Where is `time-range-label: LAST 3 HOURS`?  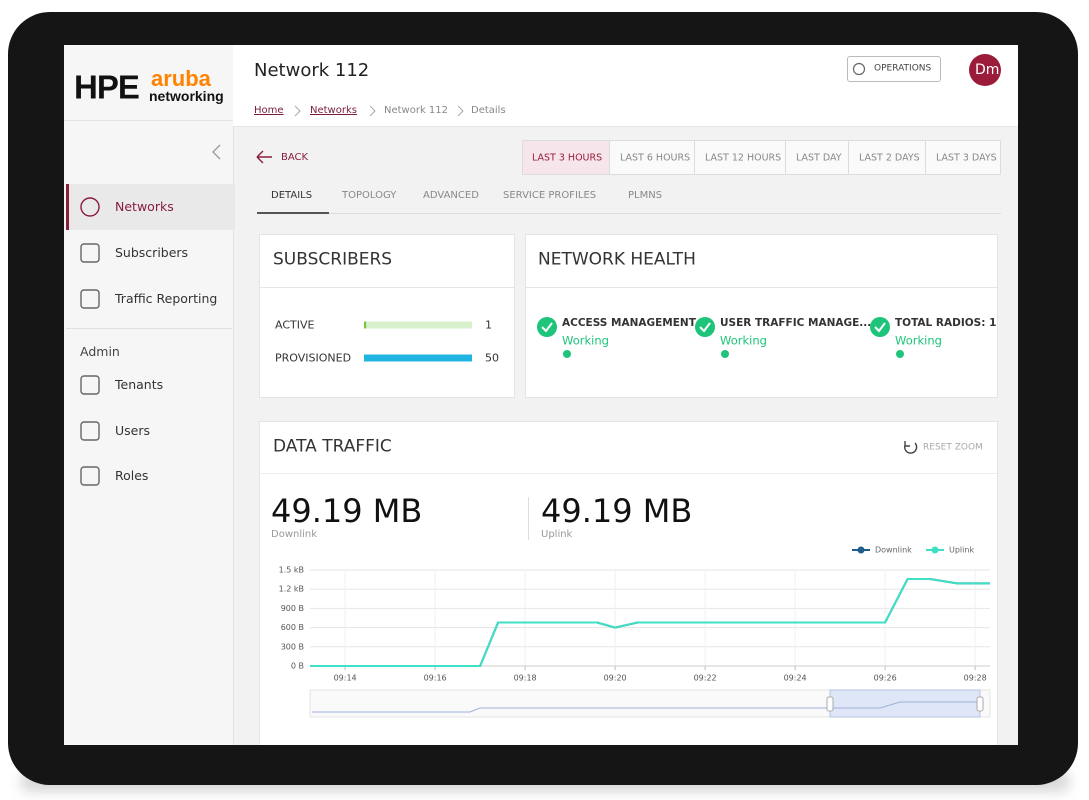 time-range-label: LAST 3 HOURS is located at coordinates (567, 158).